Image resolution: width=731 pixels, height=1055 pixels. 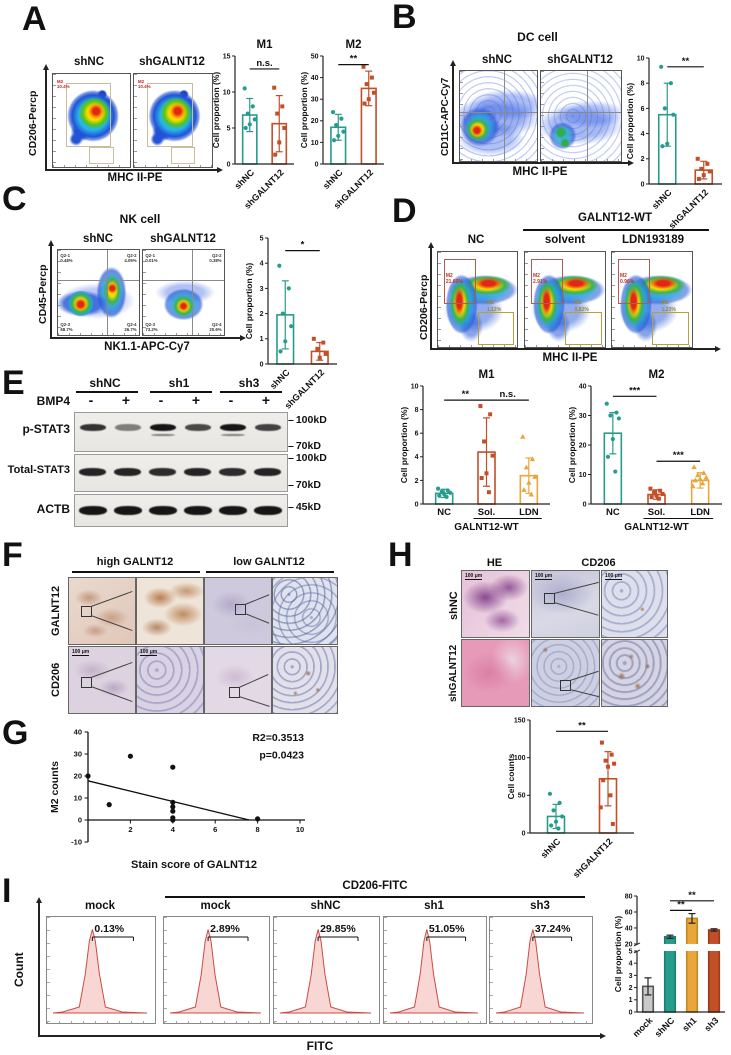 I want to click on d-group-title: GALNT12-WT, so click(x=615, y=218).